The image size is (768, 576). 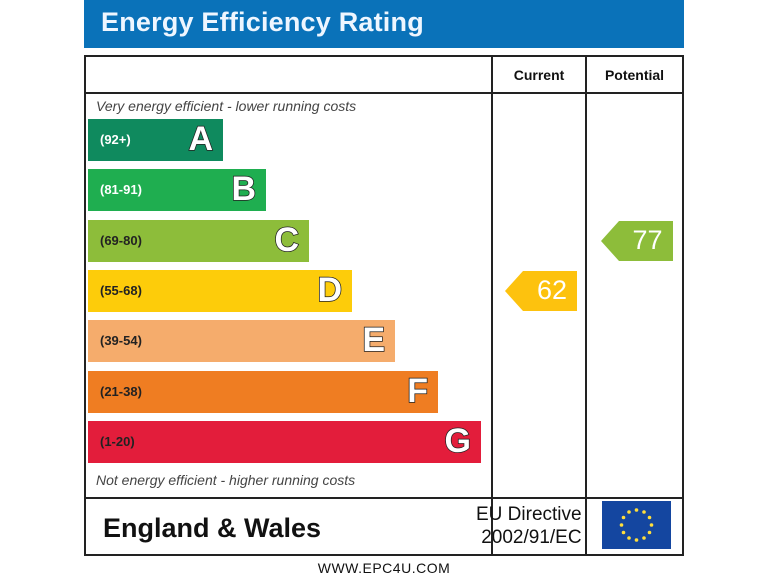 I want to click on band-letter: B, so click(x=244, y=190).